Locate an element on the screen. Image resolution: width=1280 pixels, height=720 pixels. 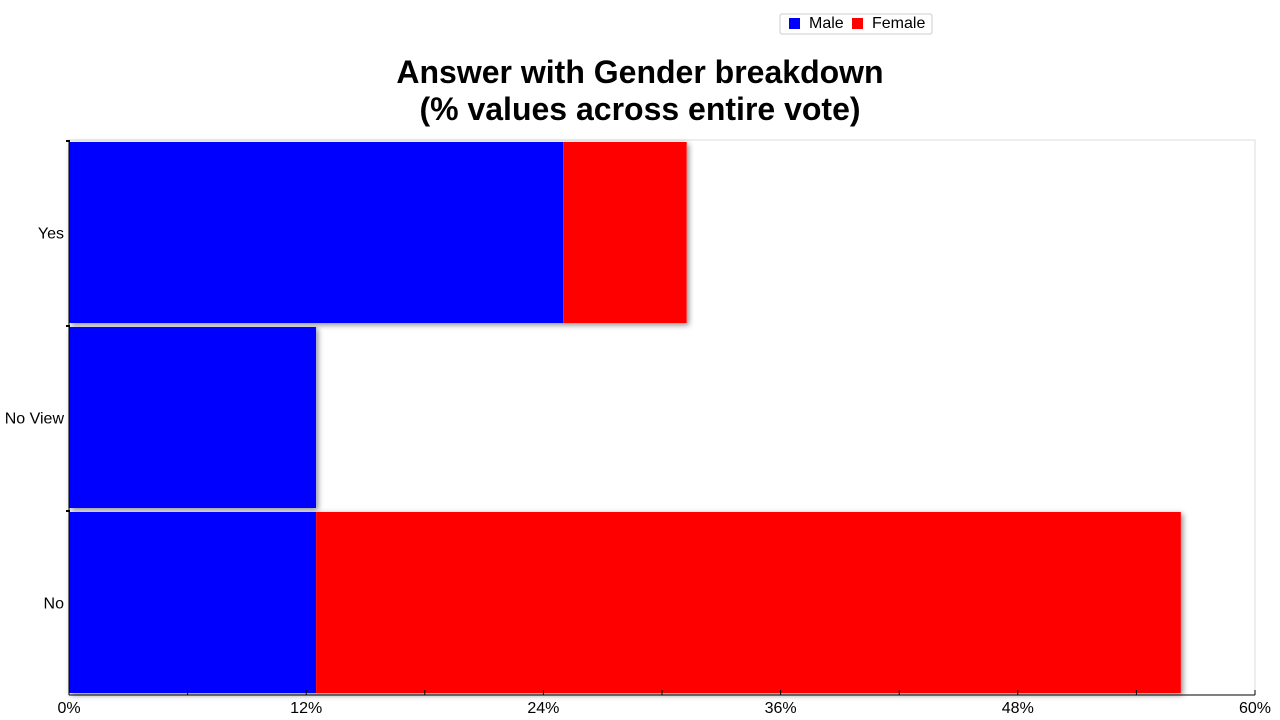
y-category-label-yes: Yes is located at coordinates (51, 234).